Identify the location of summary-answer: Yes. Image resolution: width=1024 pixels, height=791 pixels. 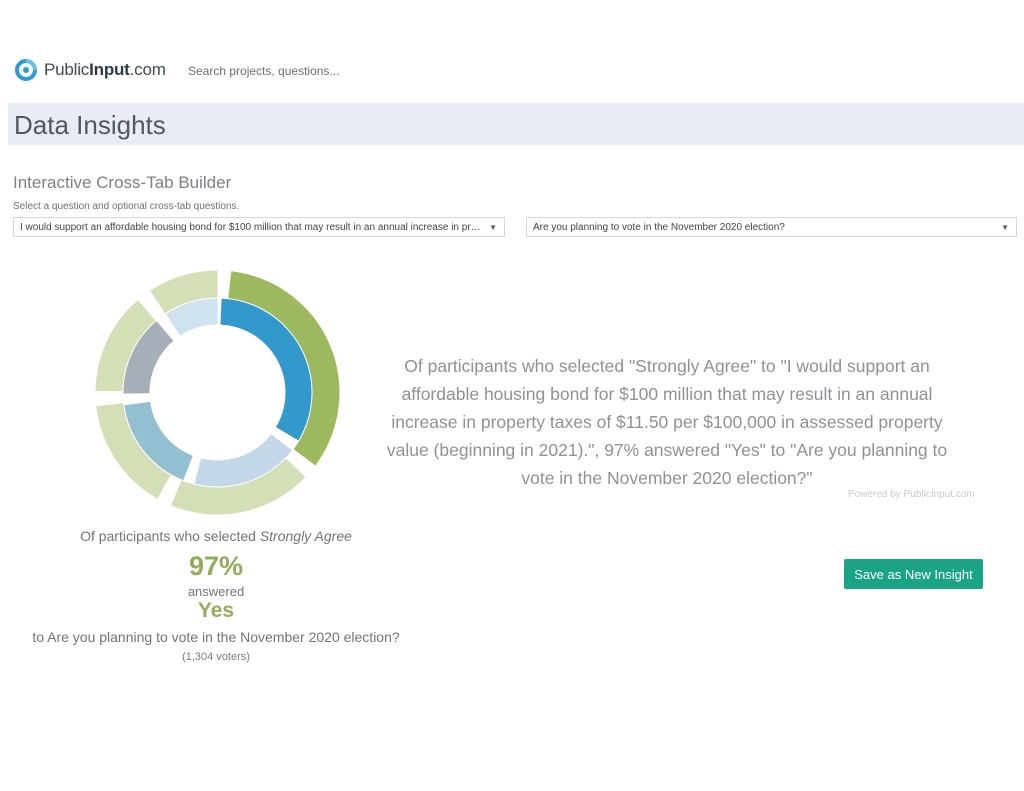
(216, 610).